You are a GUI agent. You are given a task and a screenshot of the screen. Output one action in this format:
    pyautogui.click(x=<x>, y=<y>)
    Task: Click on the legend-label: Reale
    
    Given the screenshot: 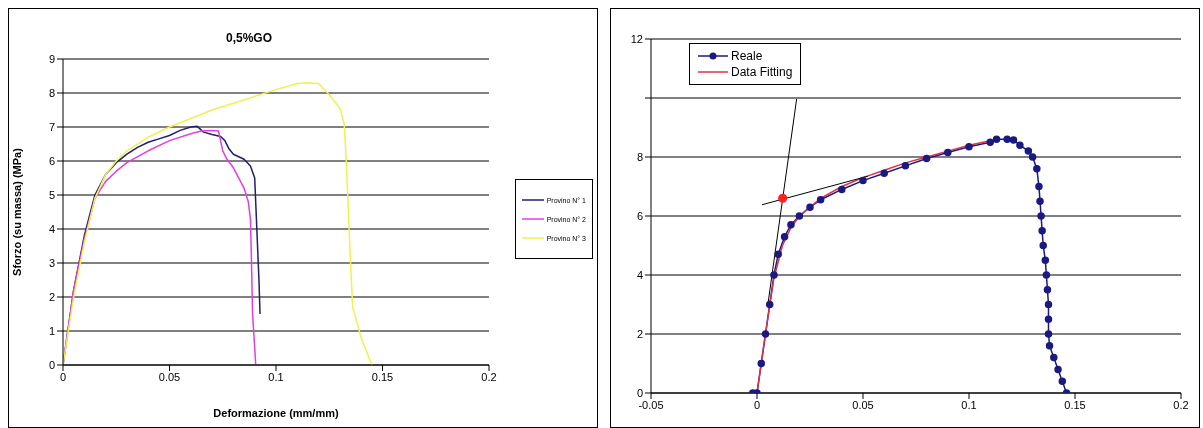 What is the action you would take?
    pyautogui.click(x=747, y=56)
    